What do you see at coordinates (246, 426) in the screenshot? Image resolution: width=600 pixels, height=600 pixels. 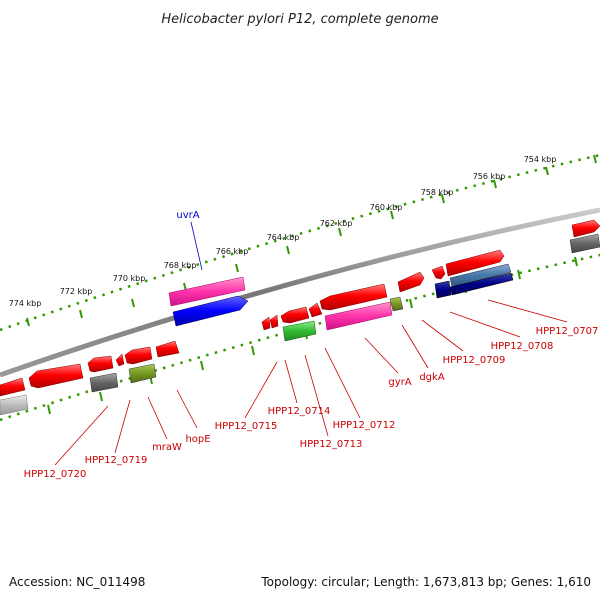 I see `gene-label-HPP12_0715: HPP12_0715` at bounding box center [246, 426].